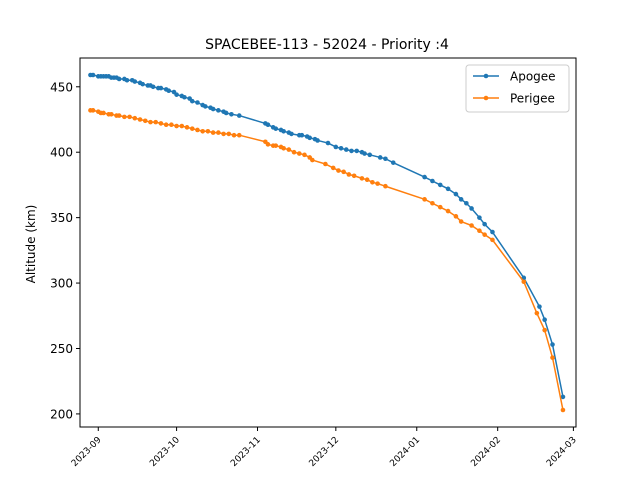 The width and height of the screenshot is (640, 480). What do you see at coordinates (486, 76) in the screenshot?
I see `legend-marker-apogee` at bounding box center [486, 76].